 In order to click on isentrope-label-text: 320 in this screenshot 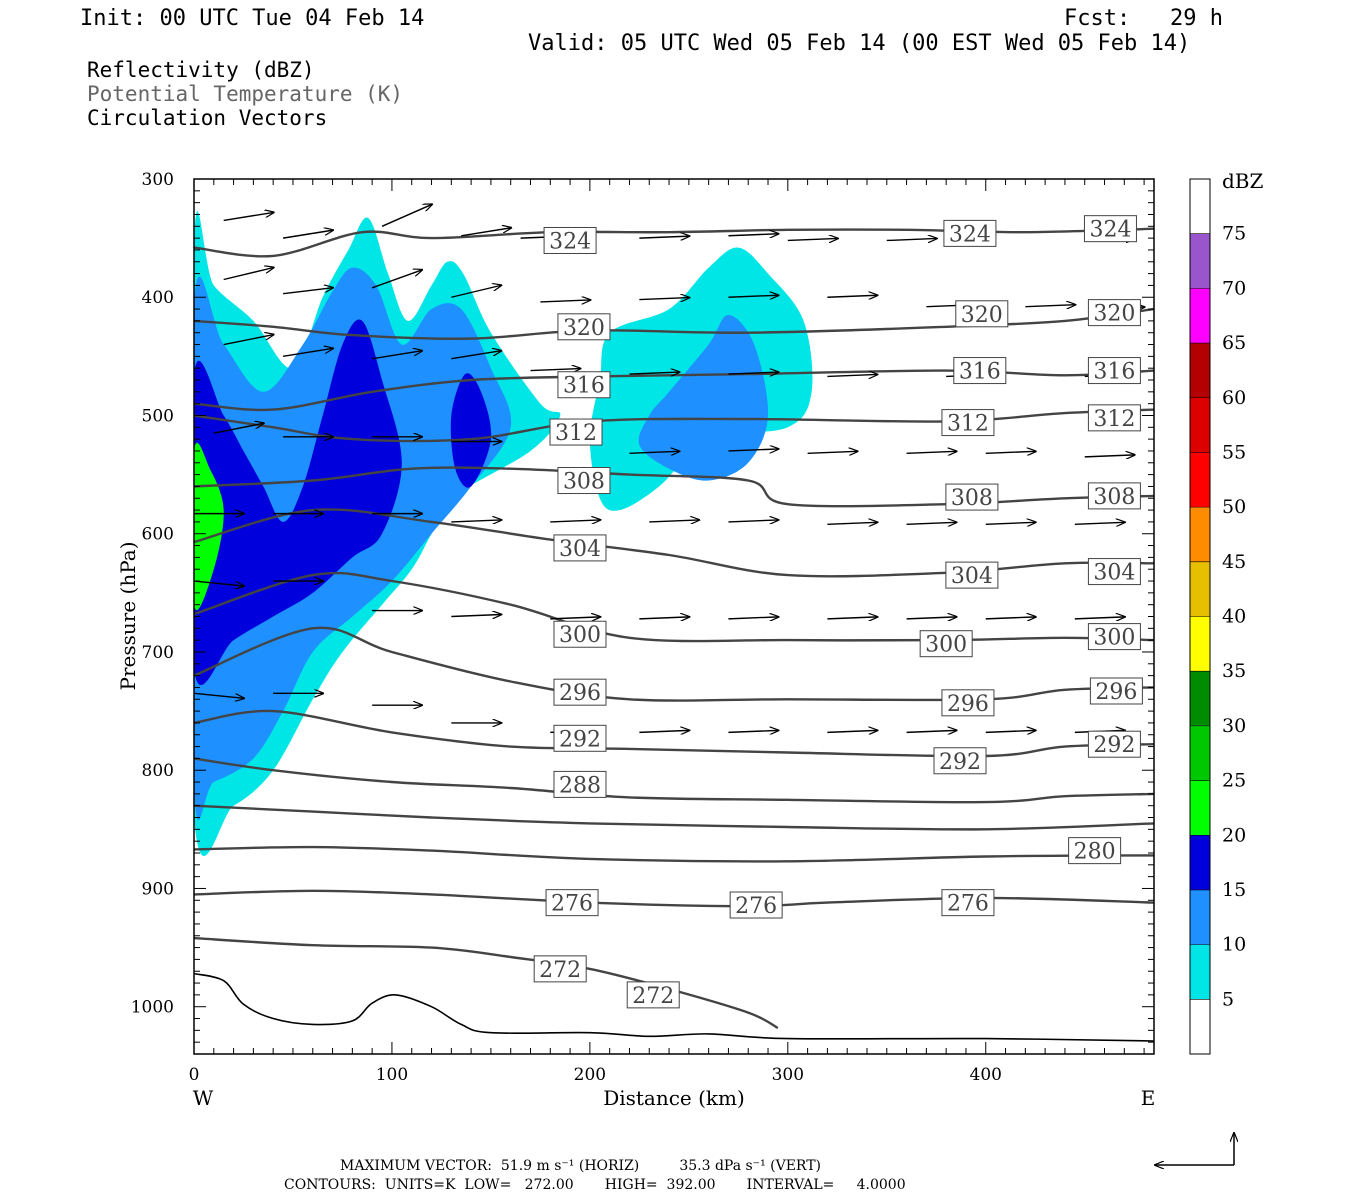, I will do `click(982, 315)`.